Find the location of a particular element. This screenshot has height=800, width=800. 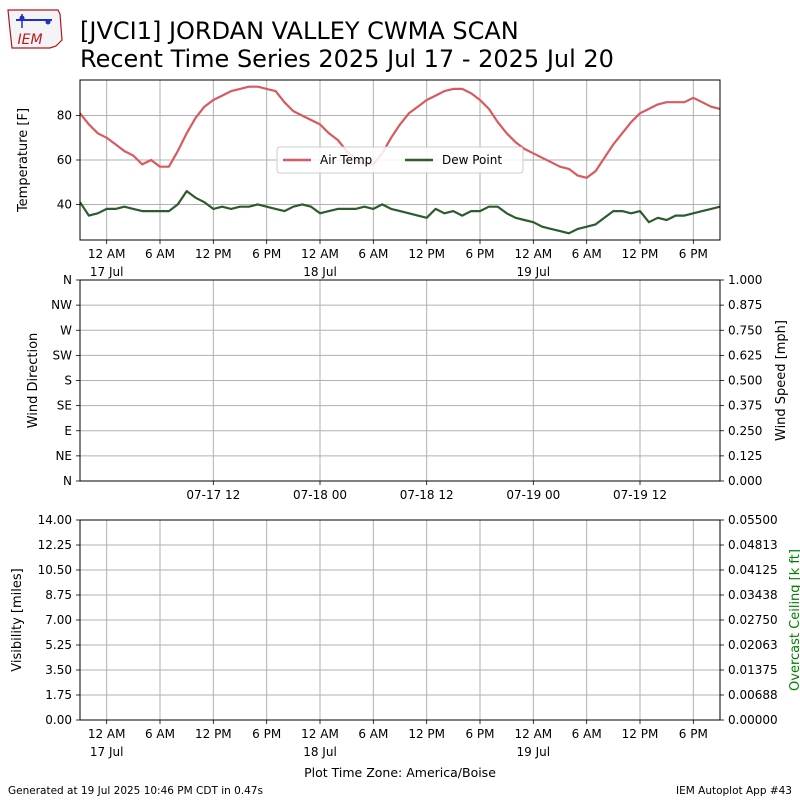

x-tick-label: 07-19 12 is located at coordinates (640, 495).